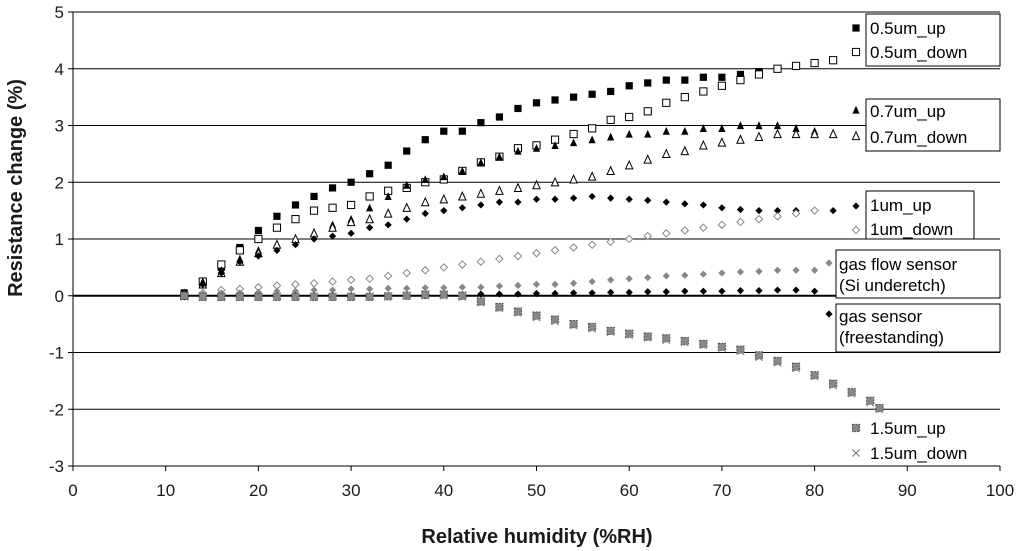  What do you see at coordinates (814, 490) in the screenshot?
I see `x-tick-label: 80` at bounding box center [814, 490].